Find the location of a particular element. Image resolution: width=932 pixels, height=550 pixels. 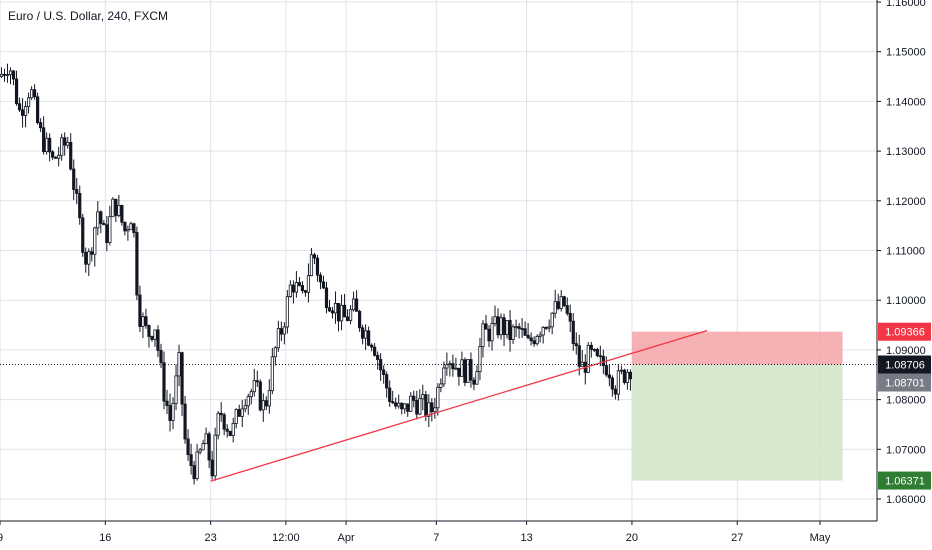

stop-loss-zone is located at coordinates (737, 348).